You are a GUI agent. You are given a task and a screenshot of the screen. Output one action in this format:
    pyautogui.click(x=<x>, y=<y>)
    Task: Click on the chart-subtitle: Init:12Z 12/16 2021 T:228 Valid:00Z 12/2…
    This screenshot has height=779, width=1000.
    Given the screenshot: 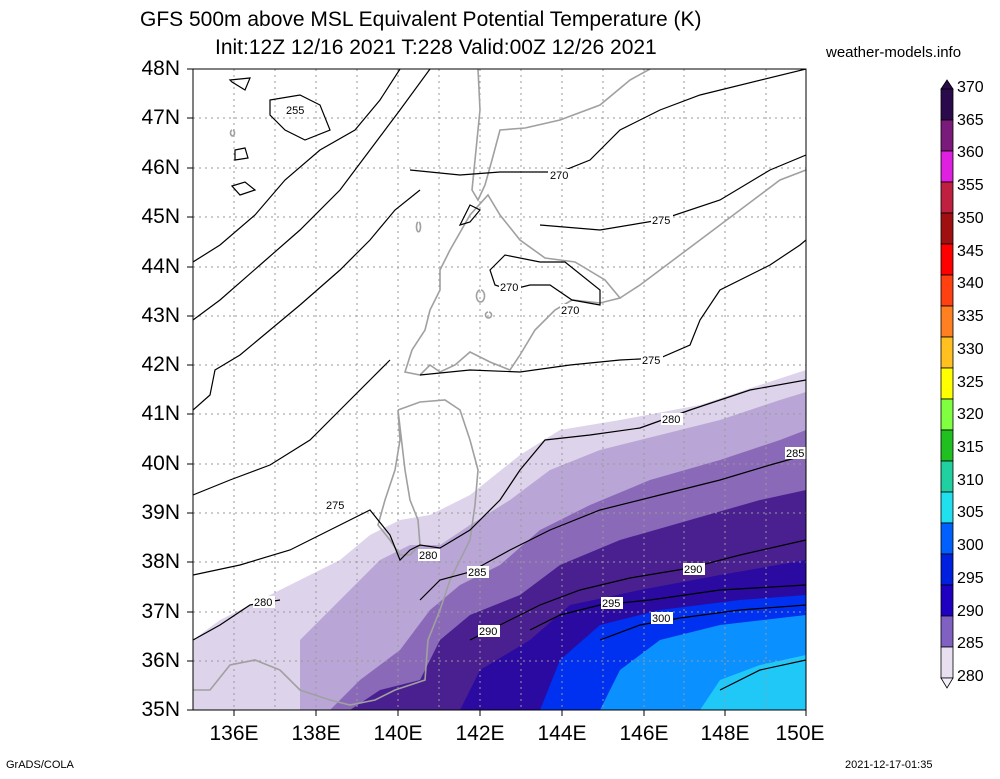 What is the action you would take?
    pyautogui.click(x=436, y=47)
    